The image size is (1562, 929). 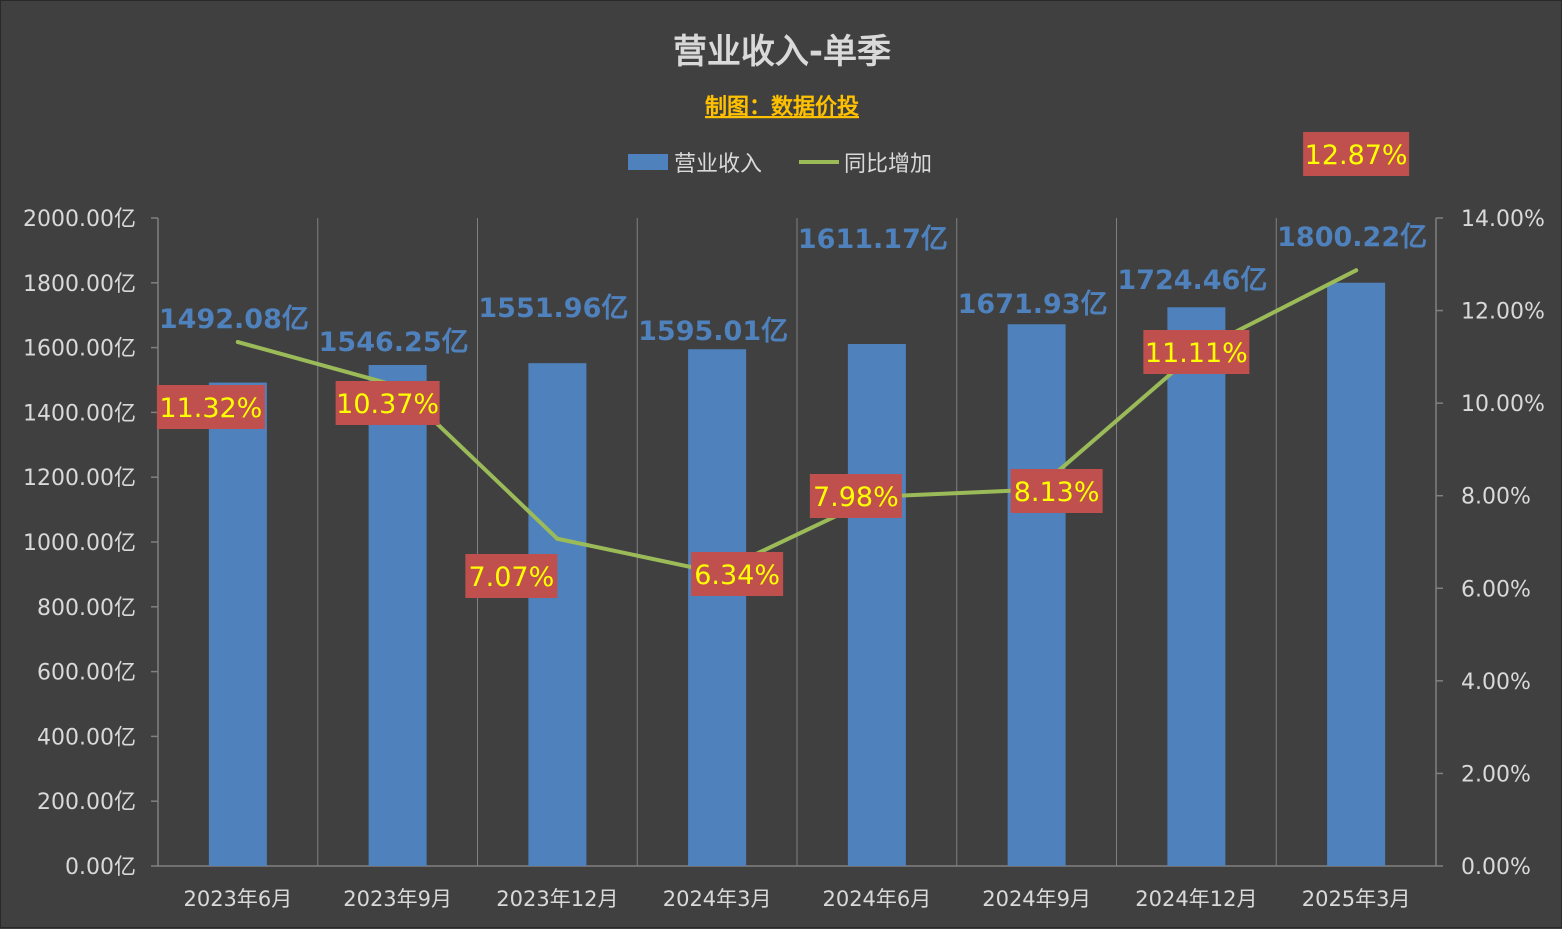 What do you see at coordinates (876, 899) in the screenshot?
I see `x-tick-label: 2024年6月` at bounding box center [876, 899].